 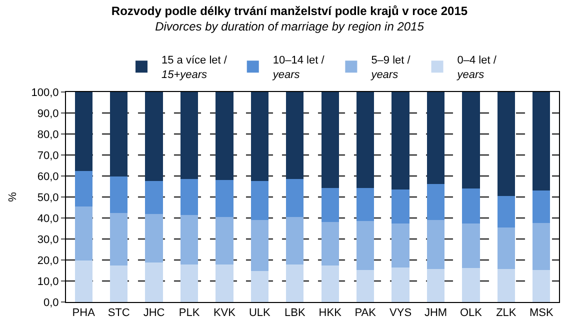 I want to click on y-tick-label: 80,0, so click(x=48, y=134).